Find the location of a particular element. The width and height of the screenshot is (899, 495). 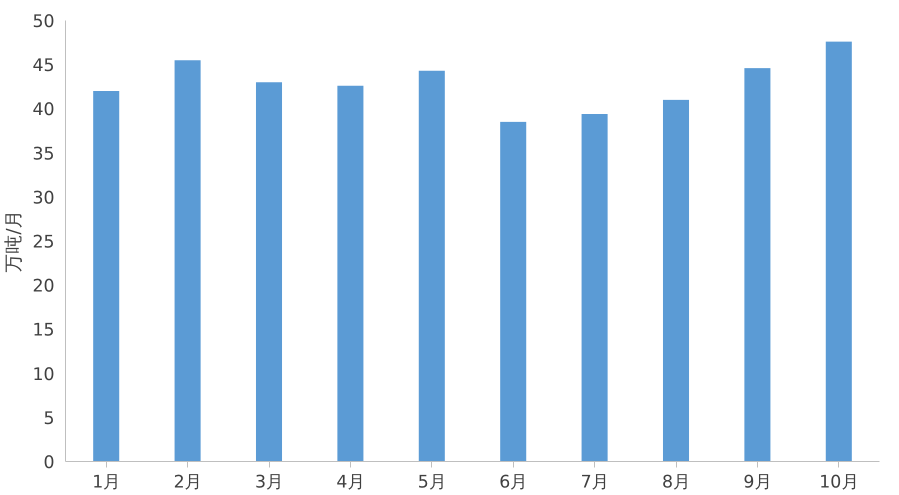

x-tick-label: 1月 is located at coordinates (106, 482).